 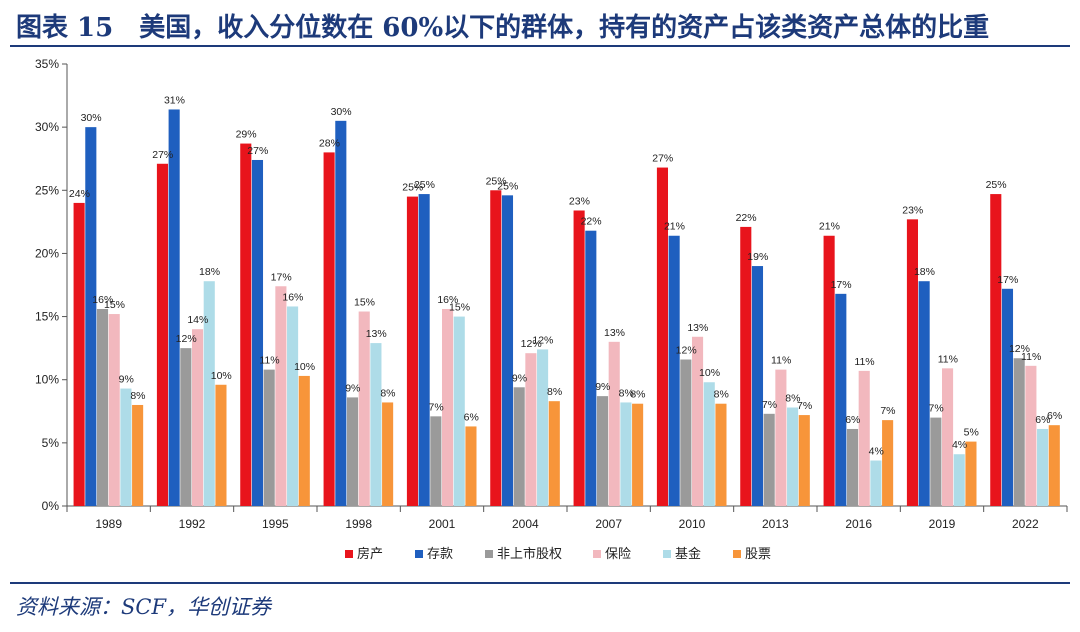 I want to click on bar-基金-2004, so click(x=543, y=427).